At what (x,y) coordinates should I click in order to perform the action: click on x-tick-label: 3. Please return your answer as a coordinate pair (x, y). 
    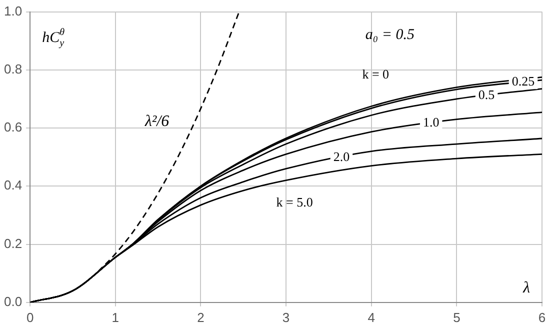
    Looking at the image, I should click on (286, 317).